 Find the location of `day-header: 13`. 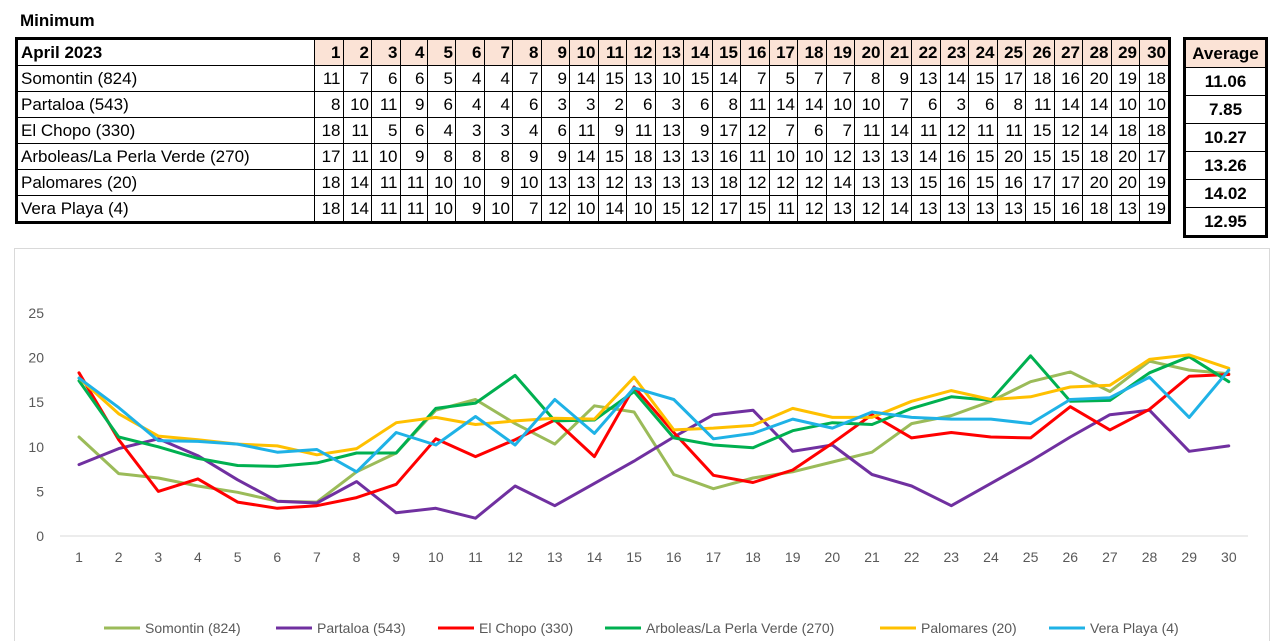

day-header: 13 is located at coordinates (669, 52).